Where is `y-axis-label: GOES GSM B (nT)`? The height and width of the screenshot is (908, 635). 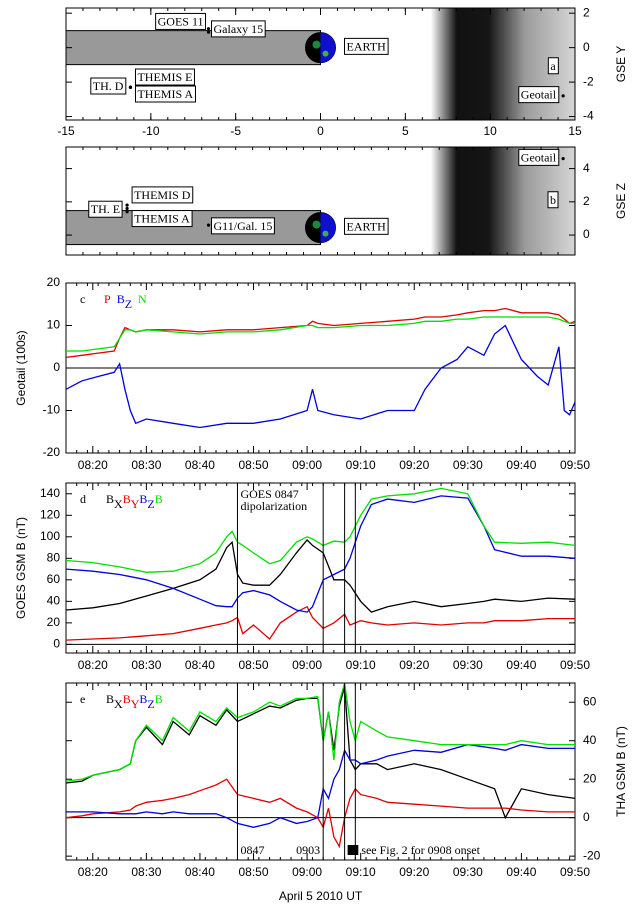 y-axis-label: GOES GSM B (nT) is located at coordinates (21, 568).